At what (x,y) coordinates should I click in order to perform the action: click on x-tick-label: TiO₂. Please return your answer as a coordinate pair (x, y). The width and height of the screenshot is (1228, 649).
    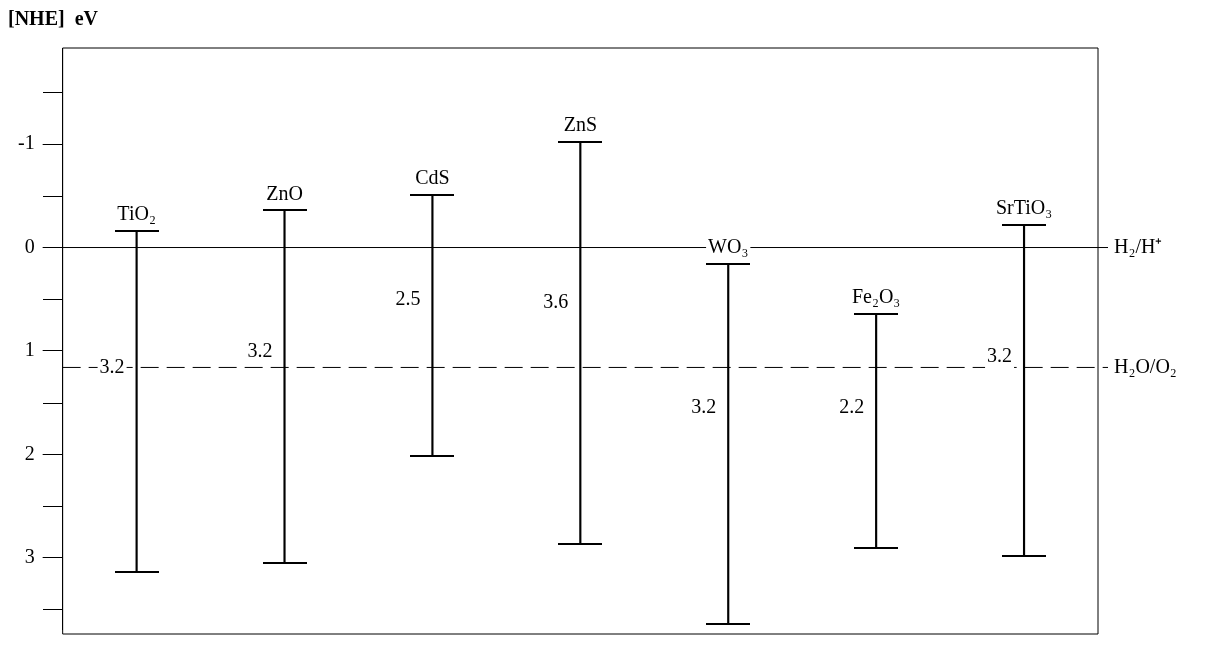
    Looking at the image, I should click on (136, 213).